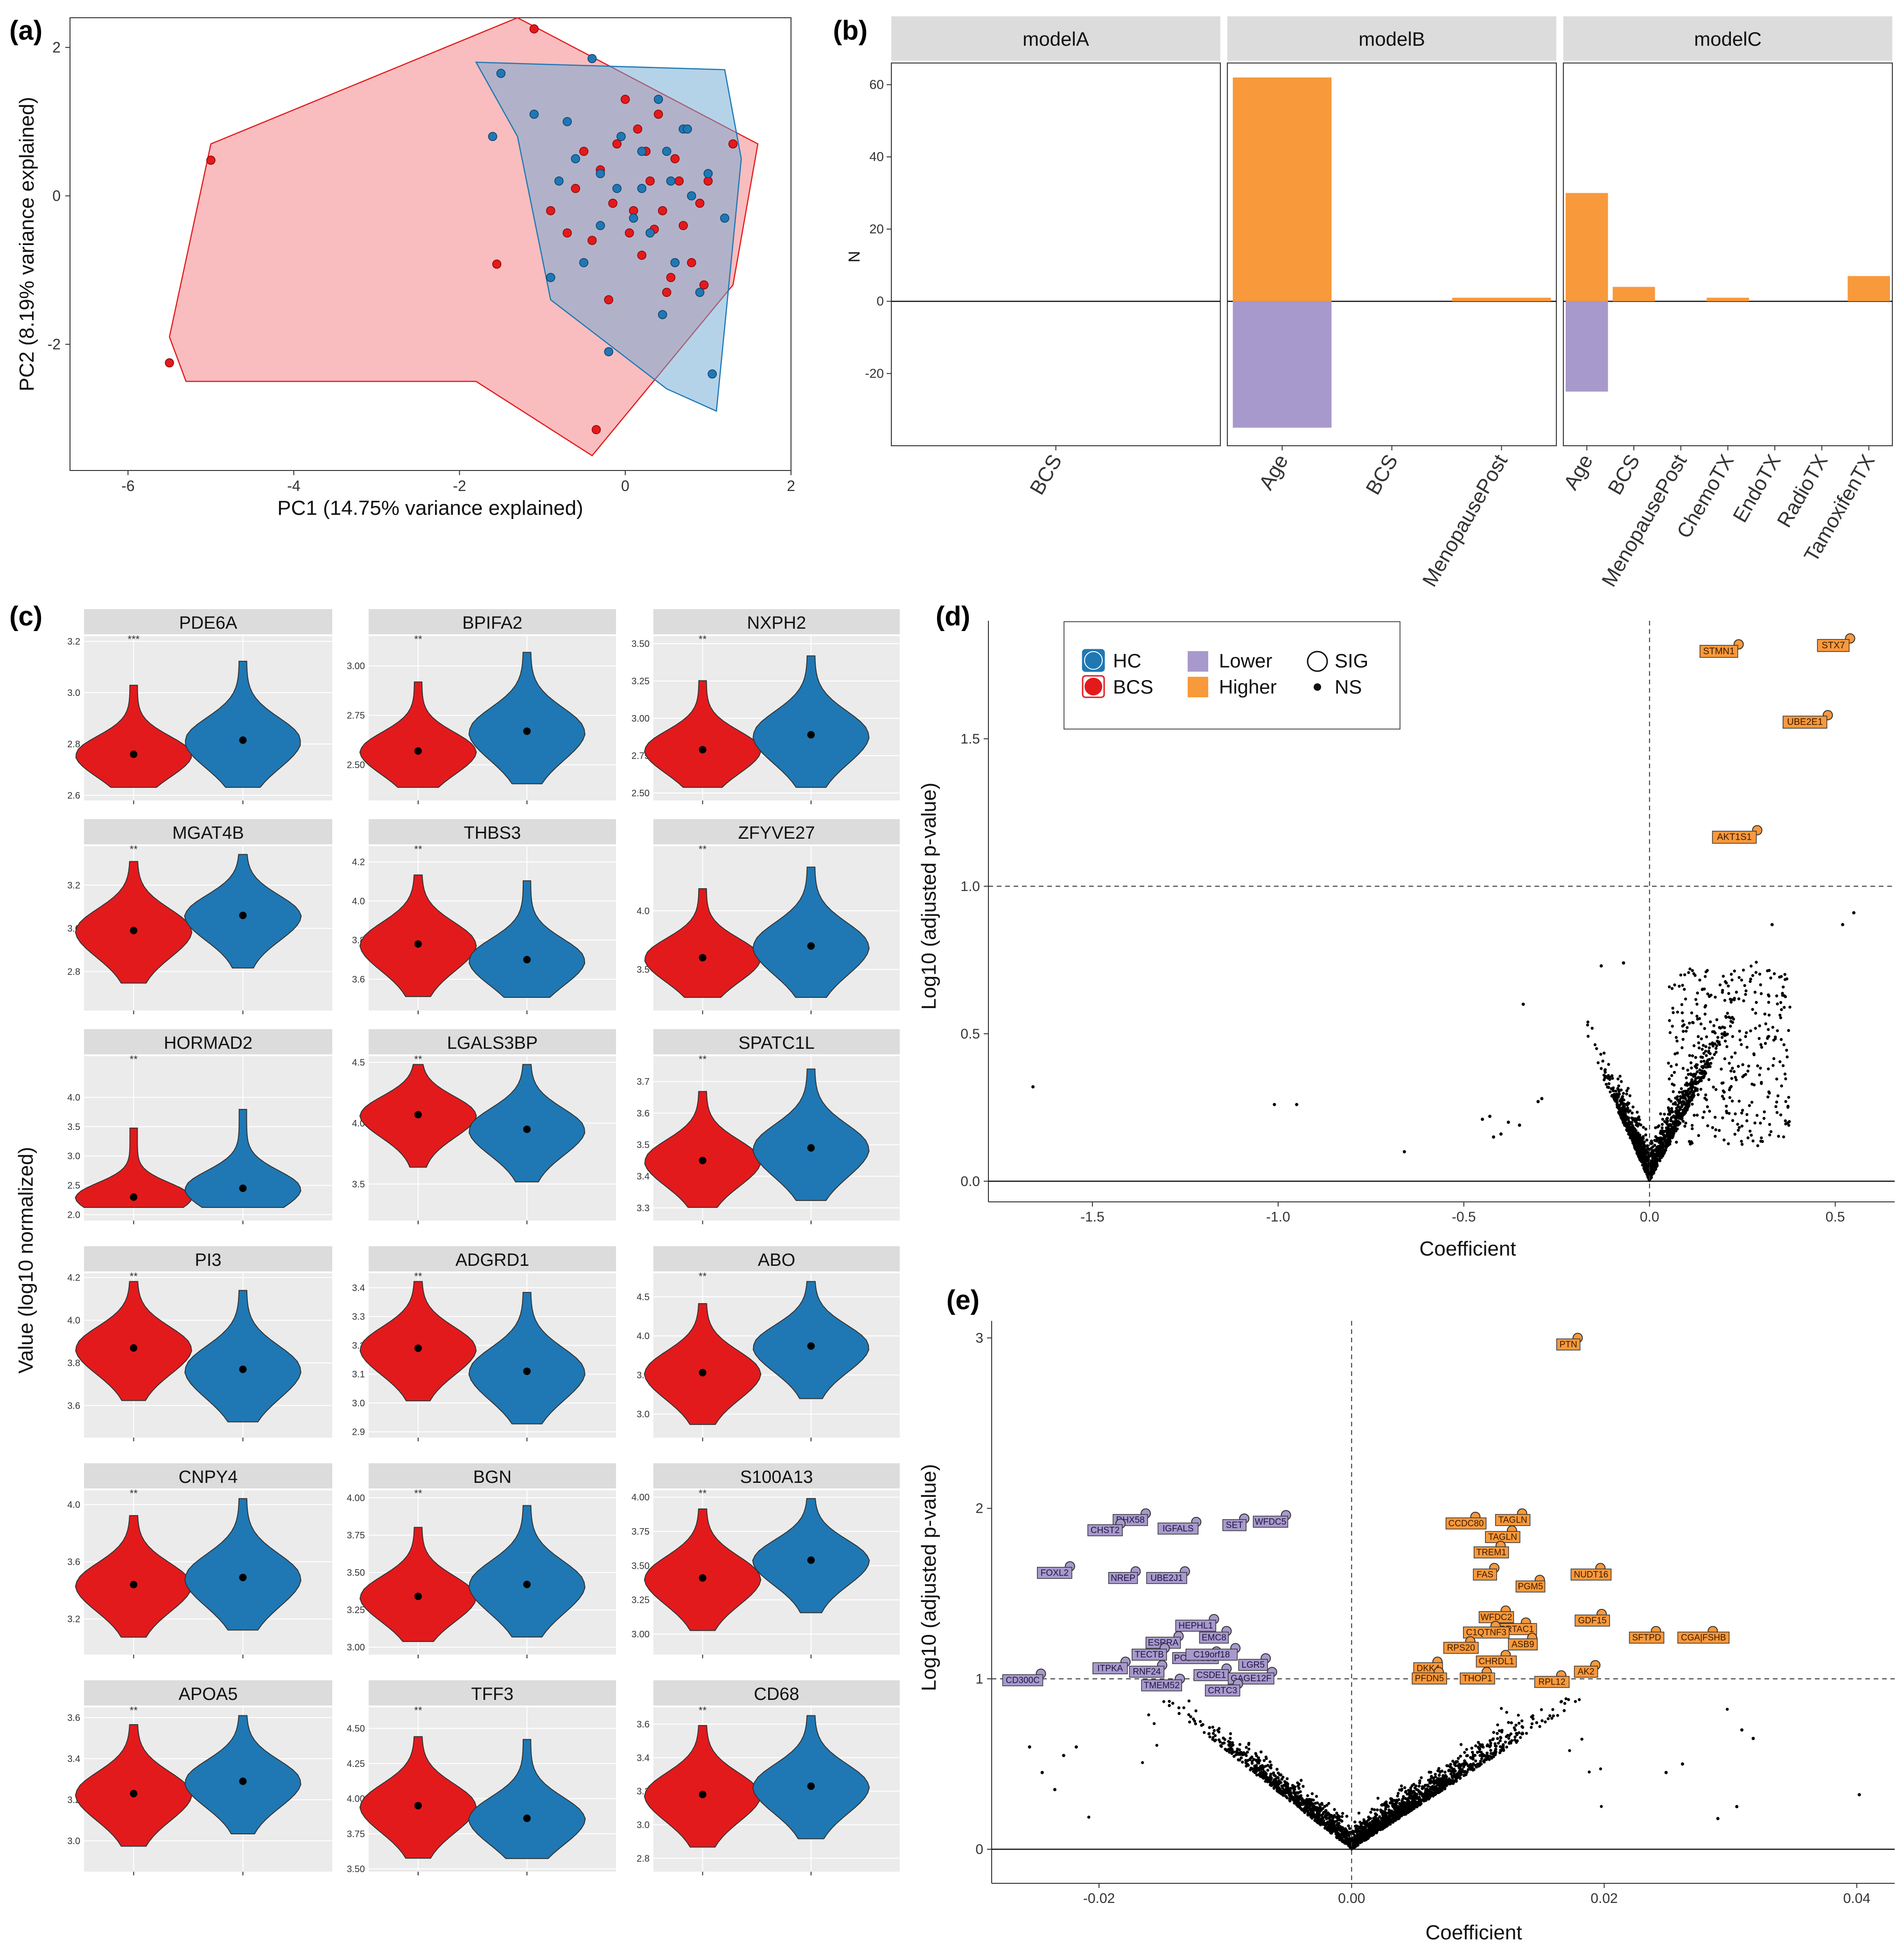  Describe the element at coordinates (979, 1849) in the screenshot. I see `y-tick-label: 0` at that location.